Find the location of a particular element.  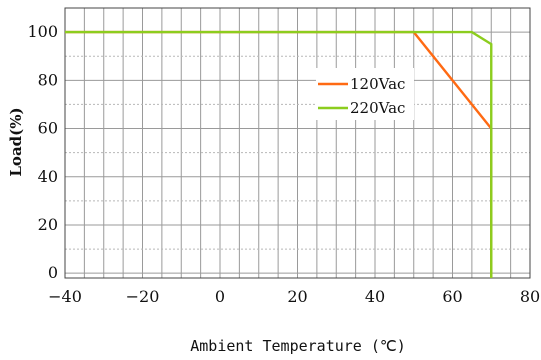

legend: 120Vac 220Vac is located at coordinates (361, 96).